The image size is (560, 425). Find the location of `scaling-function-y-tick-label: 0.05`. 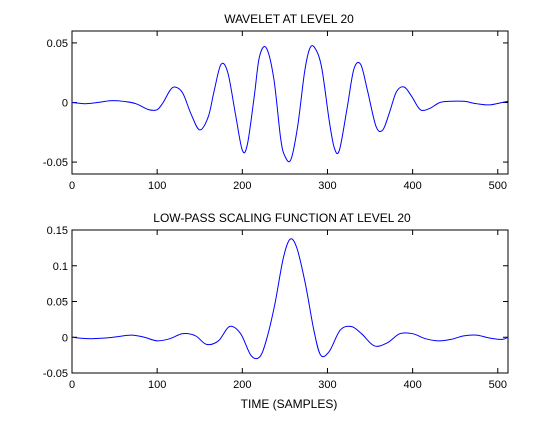

scaling-function-y-tick-label: 0.05 is located at coordinates (57, 303).